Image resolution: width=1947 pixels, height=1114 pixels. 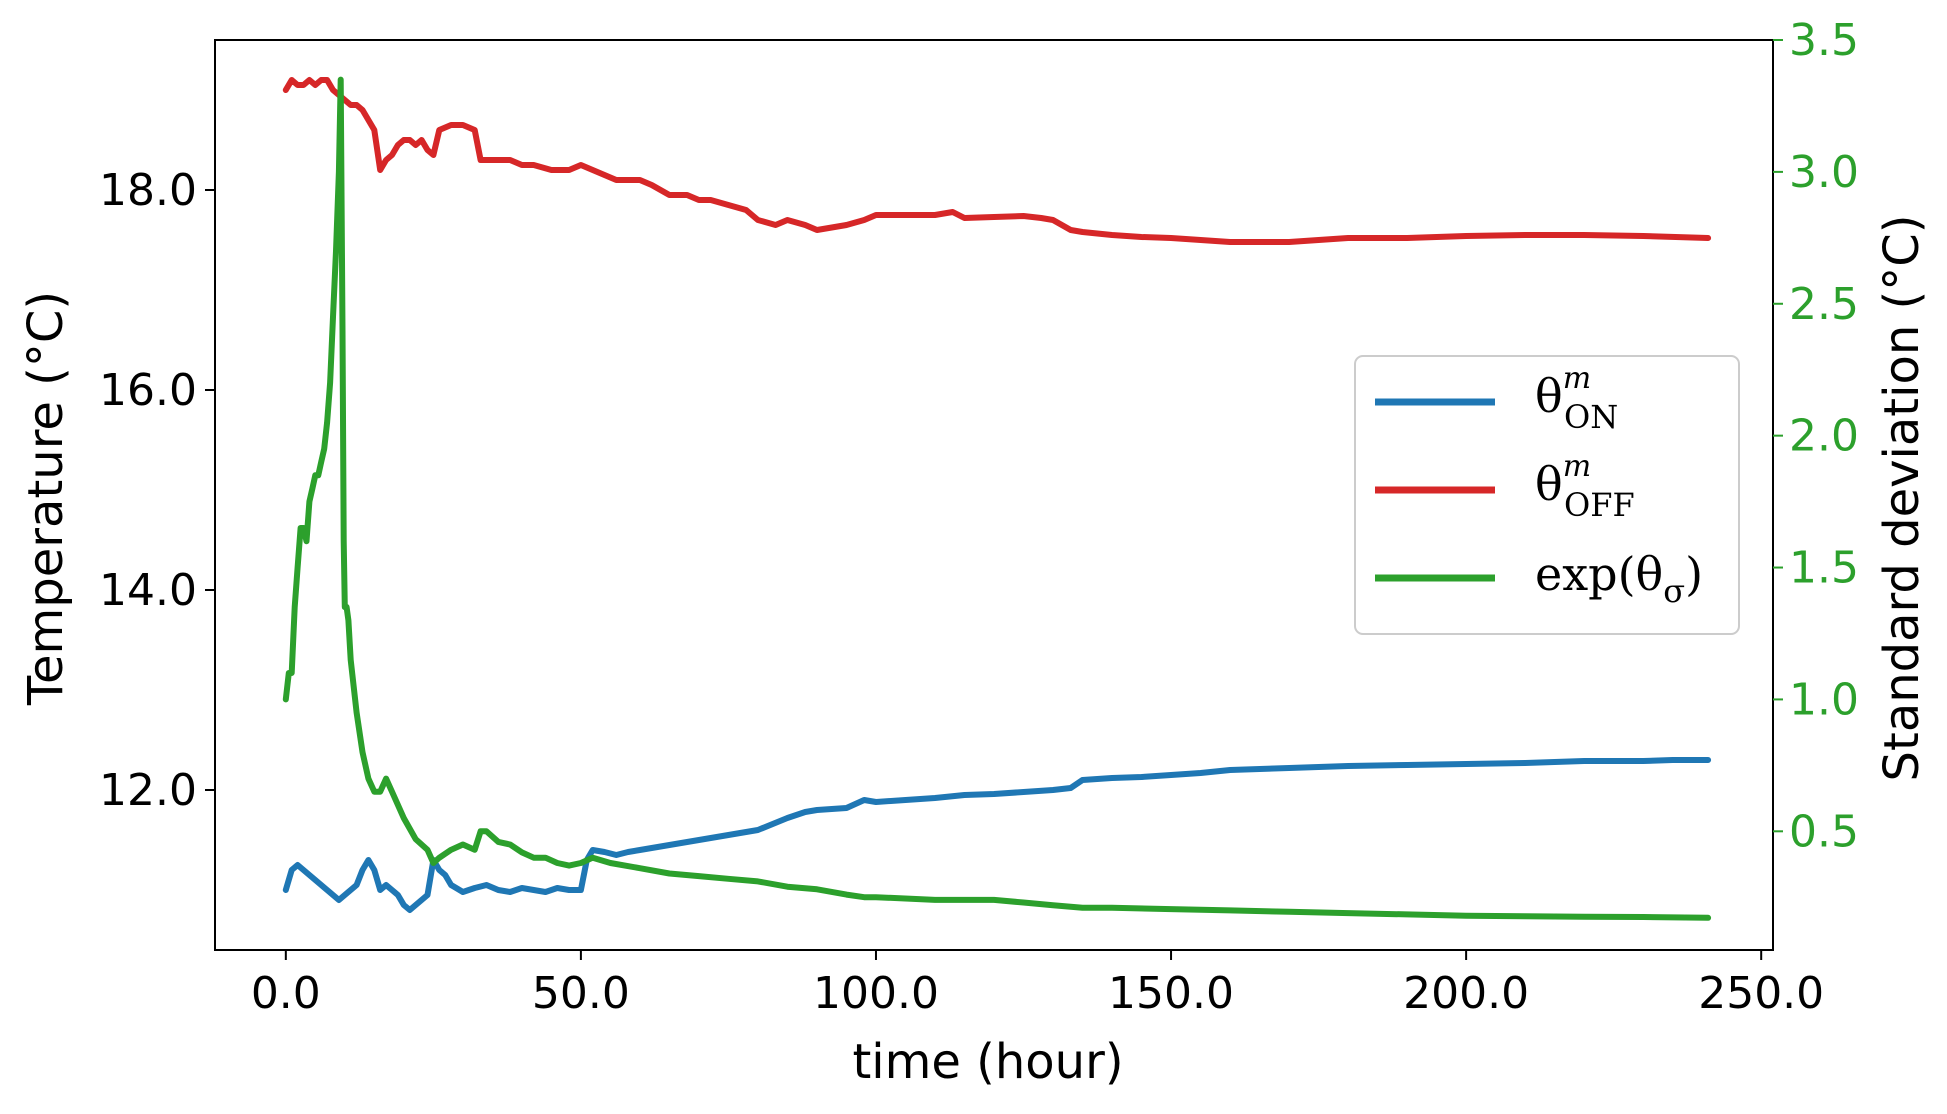 I want to click on x-tick-label: 150.0, so click(x=1171, y=993).